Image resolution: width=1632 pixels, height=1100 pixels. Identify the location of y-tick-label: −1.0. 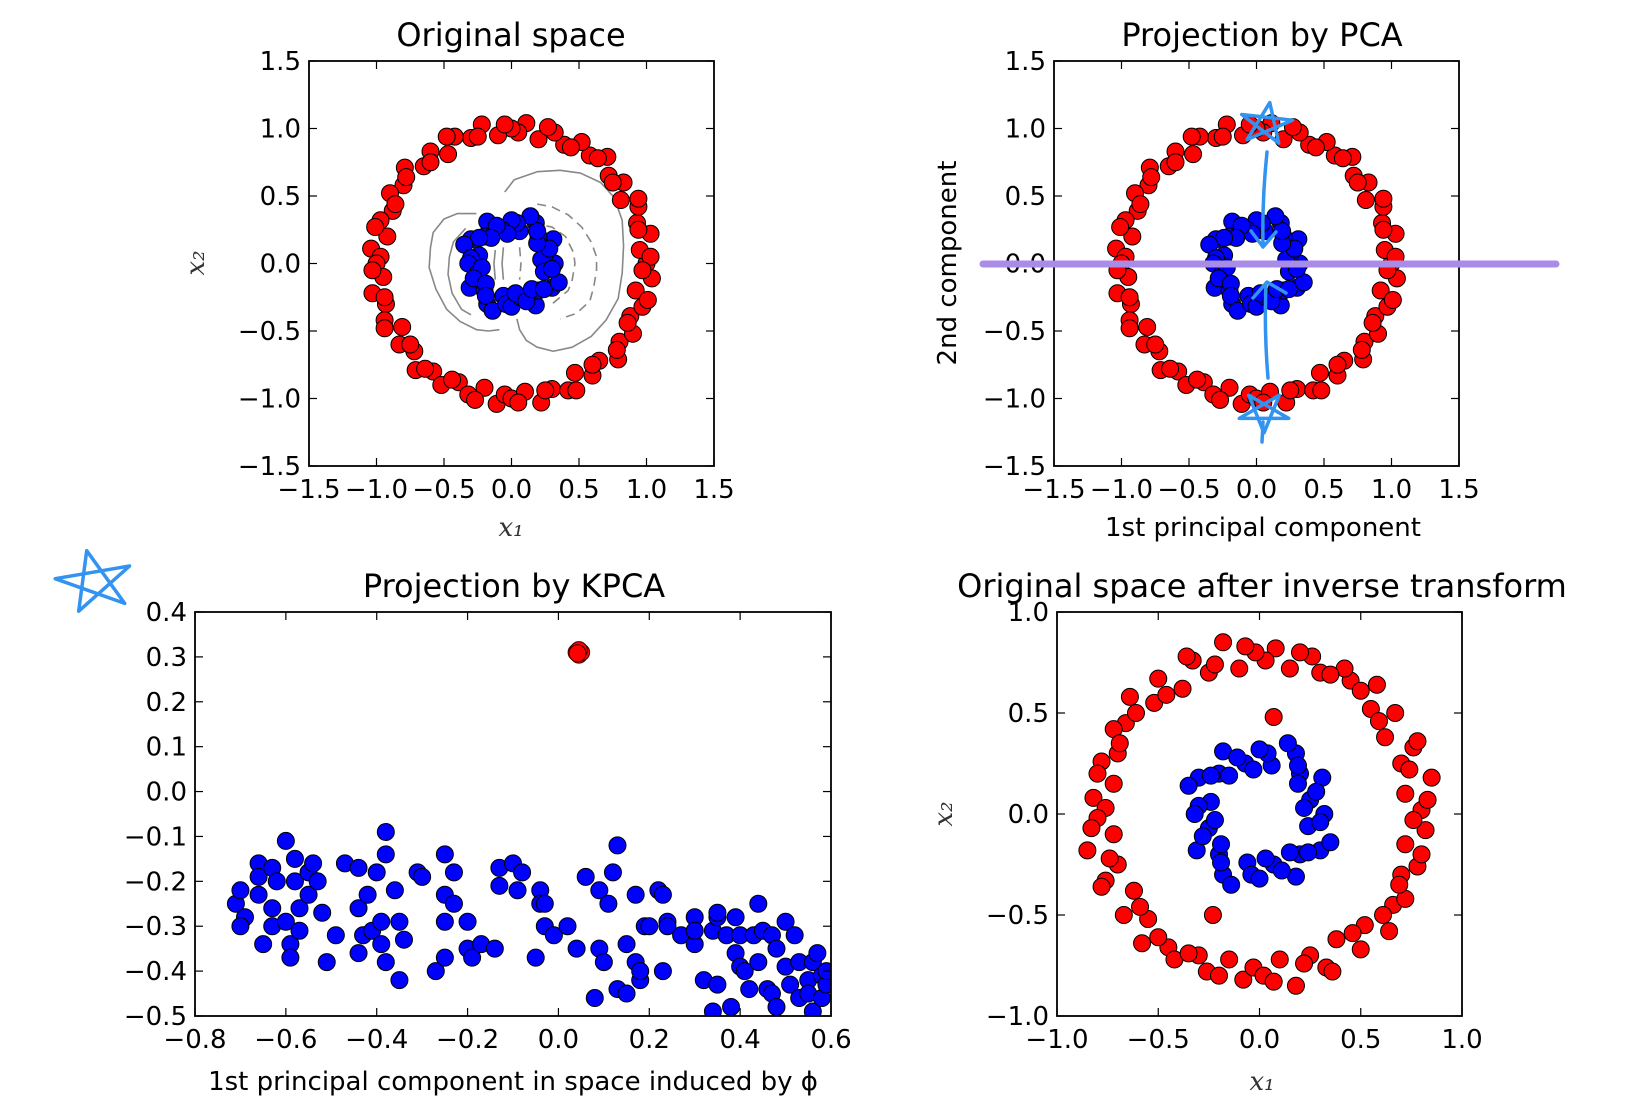
(269, 400).